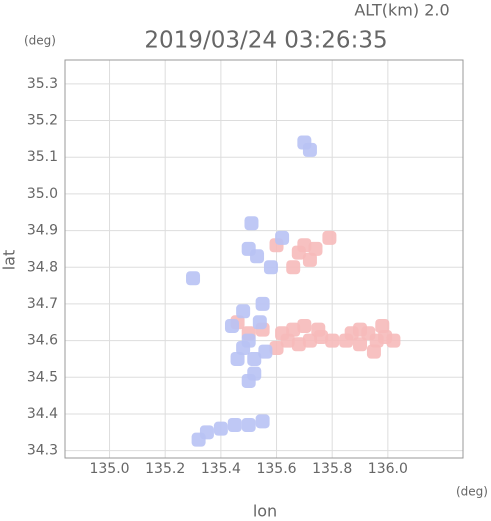  I want to click on x-tick-label: 135.4, so click(221, 469).